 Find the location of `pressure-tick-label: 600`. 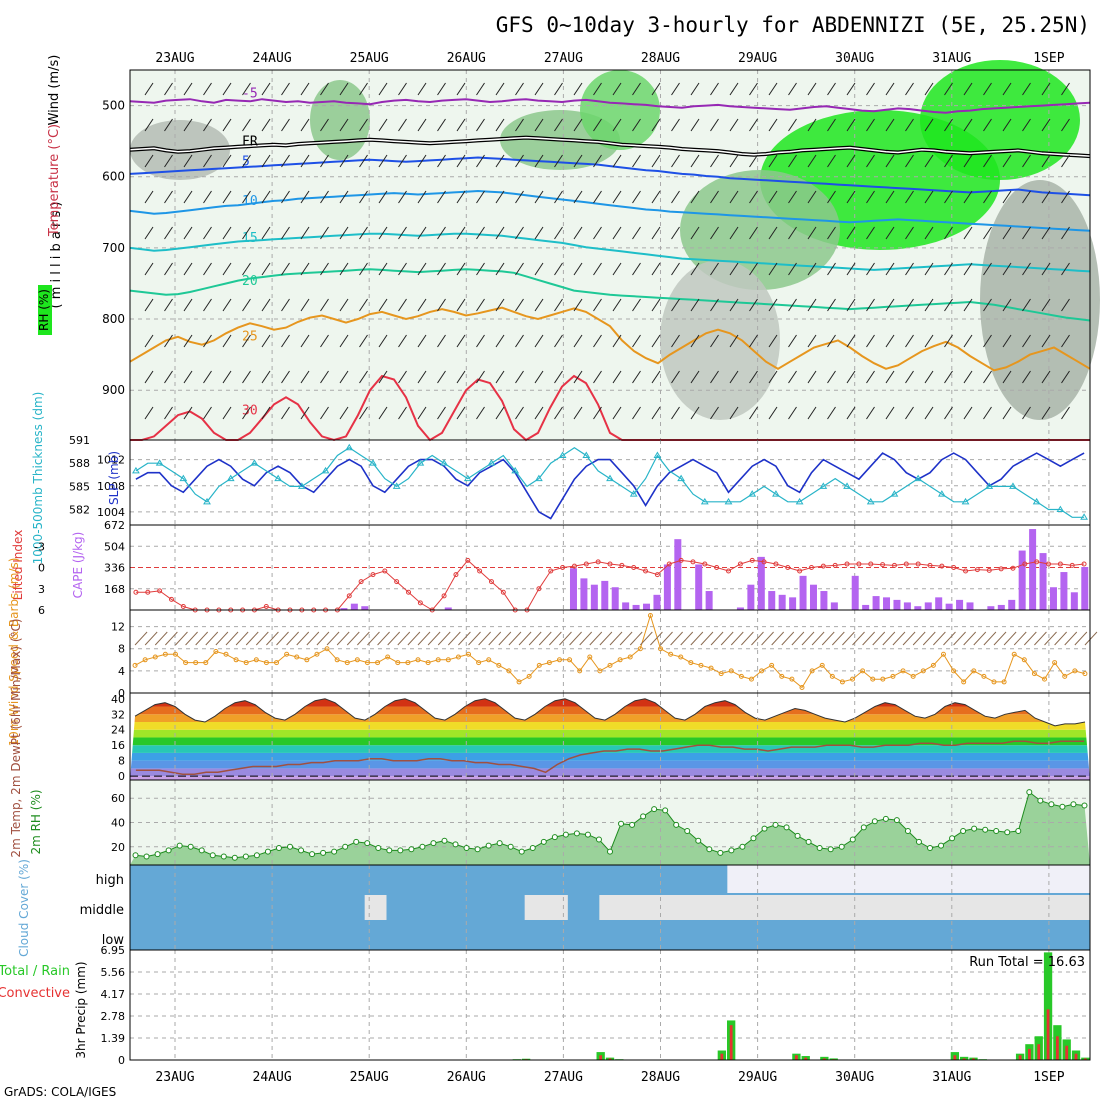

pressure-tick-label: 600 is located at coordinates (113, 177).